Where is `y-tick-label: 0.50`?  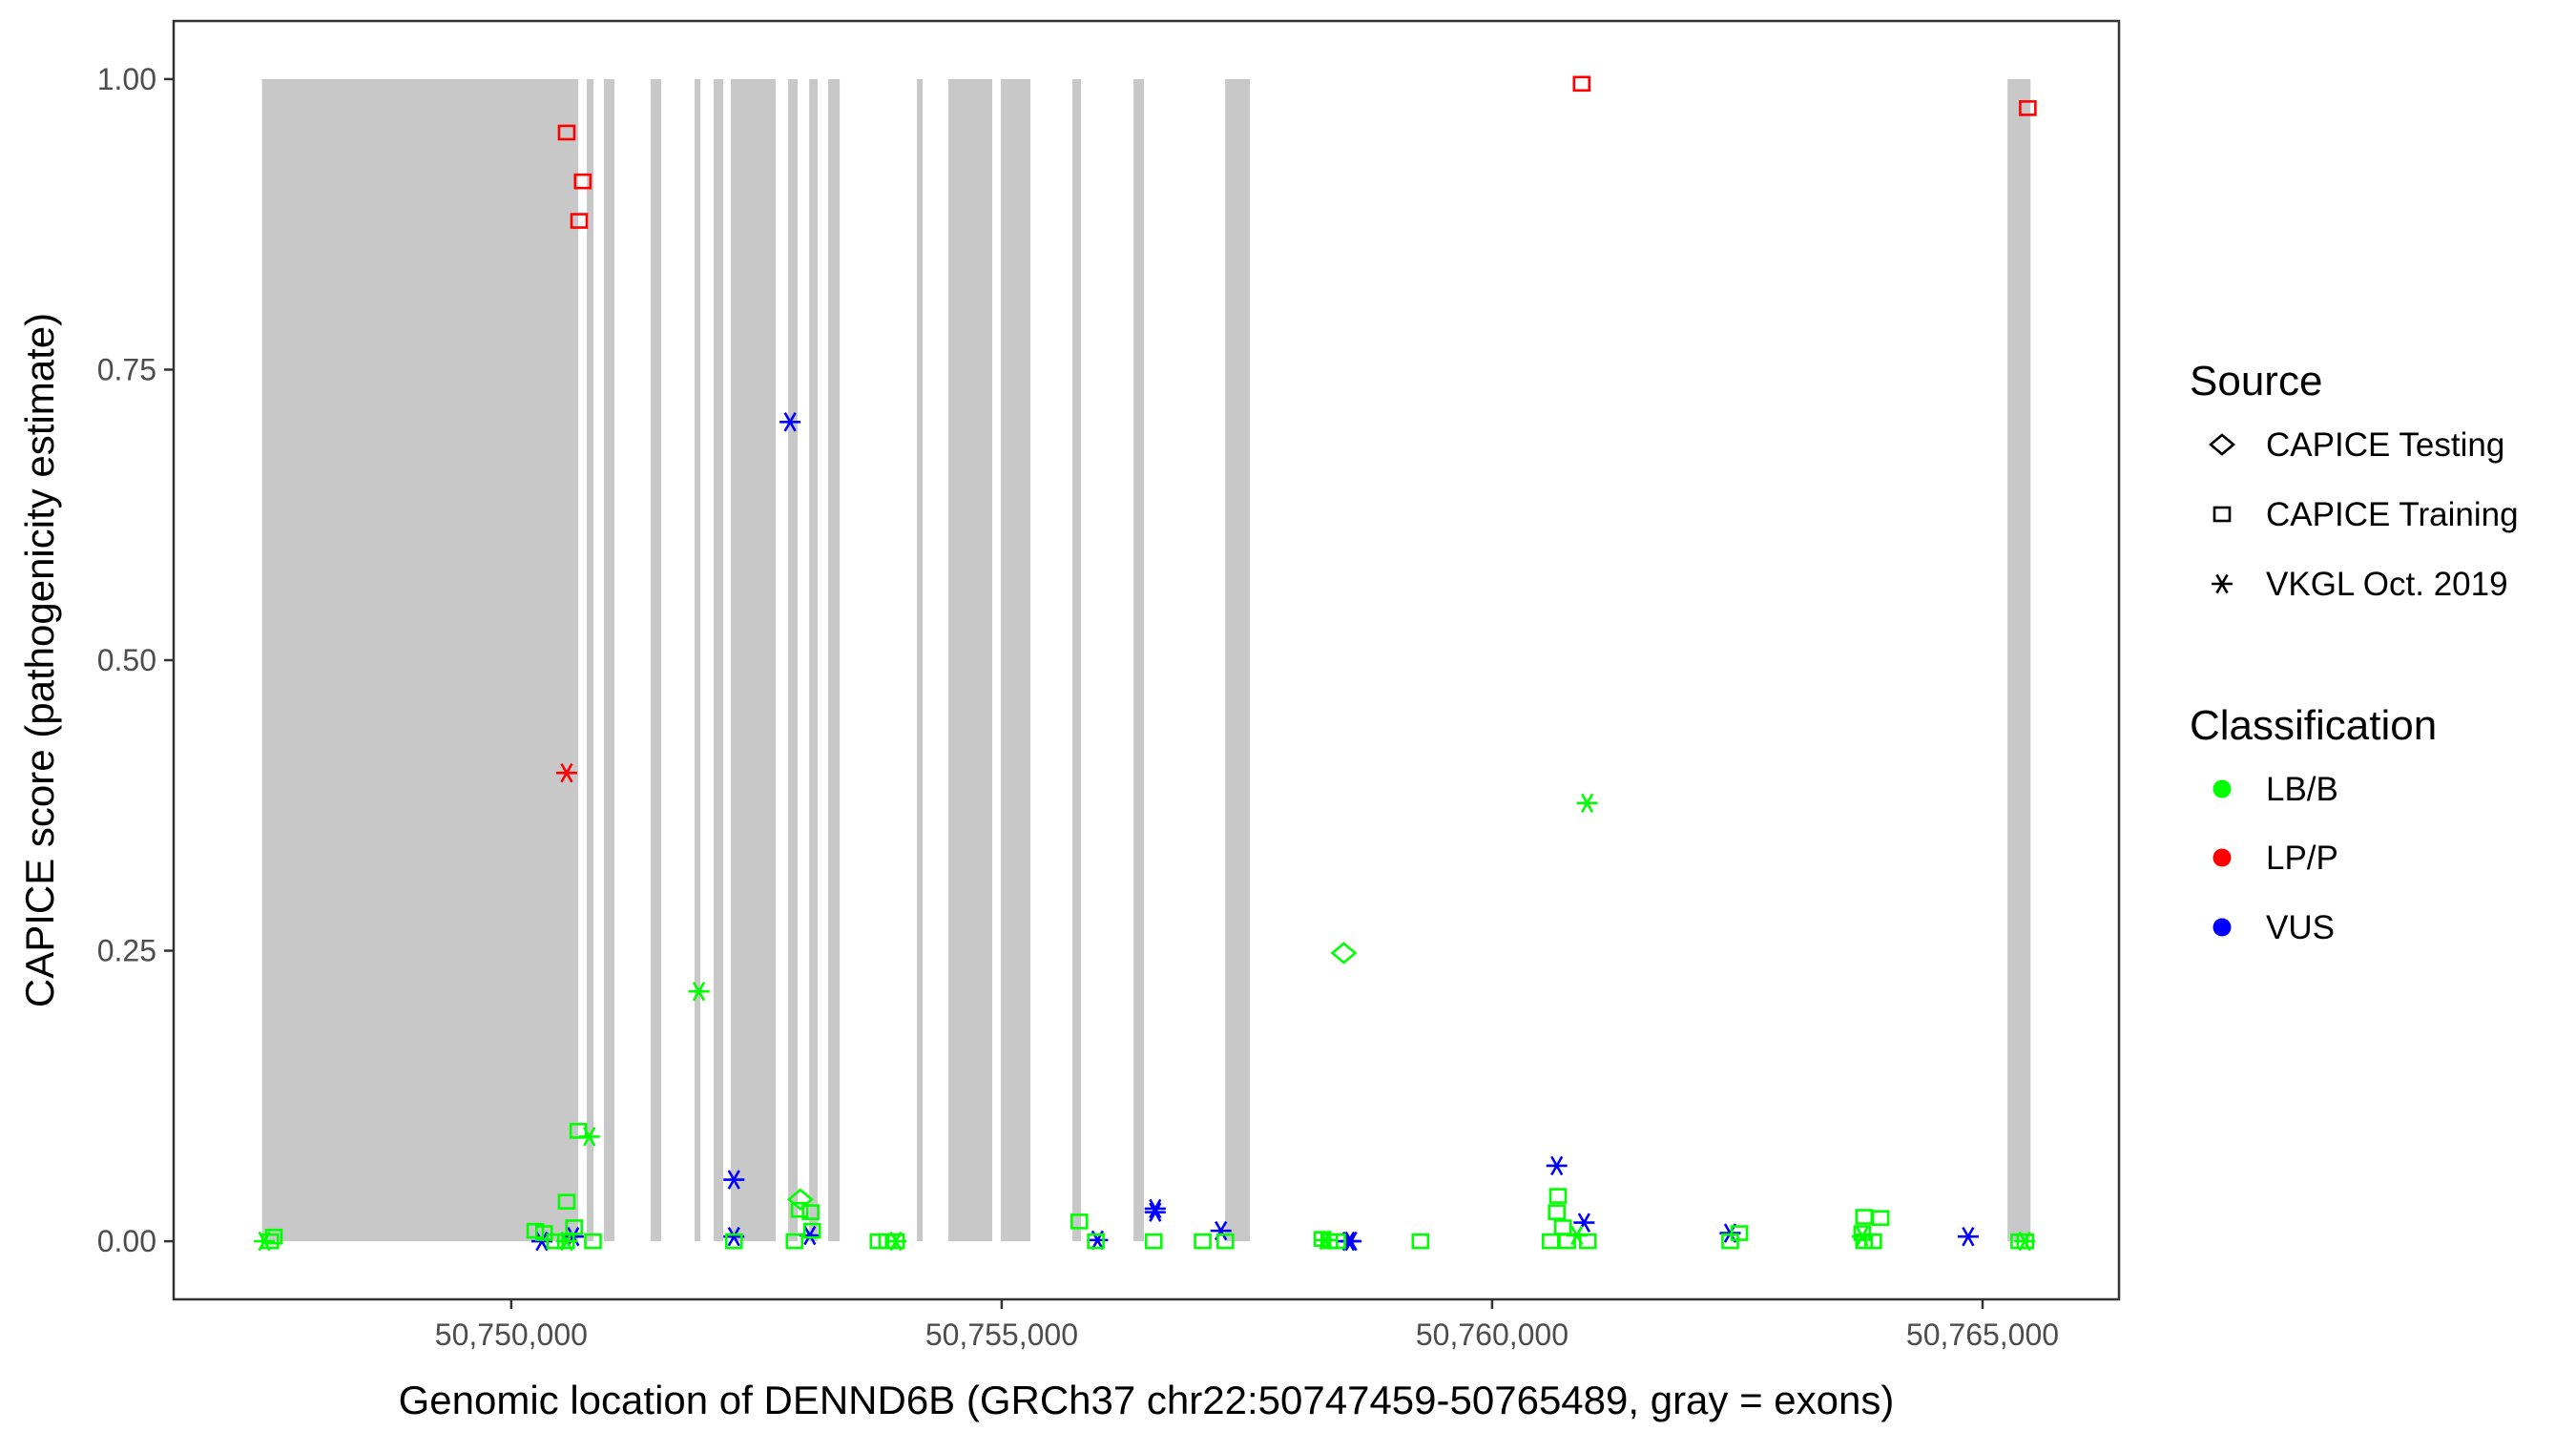
y-tick-label: 0.50 is located at coordinates (126, 660).